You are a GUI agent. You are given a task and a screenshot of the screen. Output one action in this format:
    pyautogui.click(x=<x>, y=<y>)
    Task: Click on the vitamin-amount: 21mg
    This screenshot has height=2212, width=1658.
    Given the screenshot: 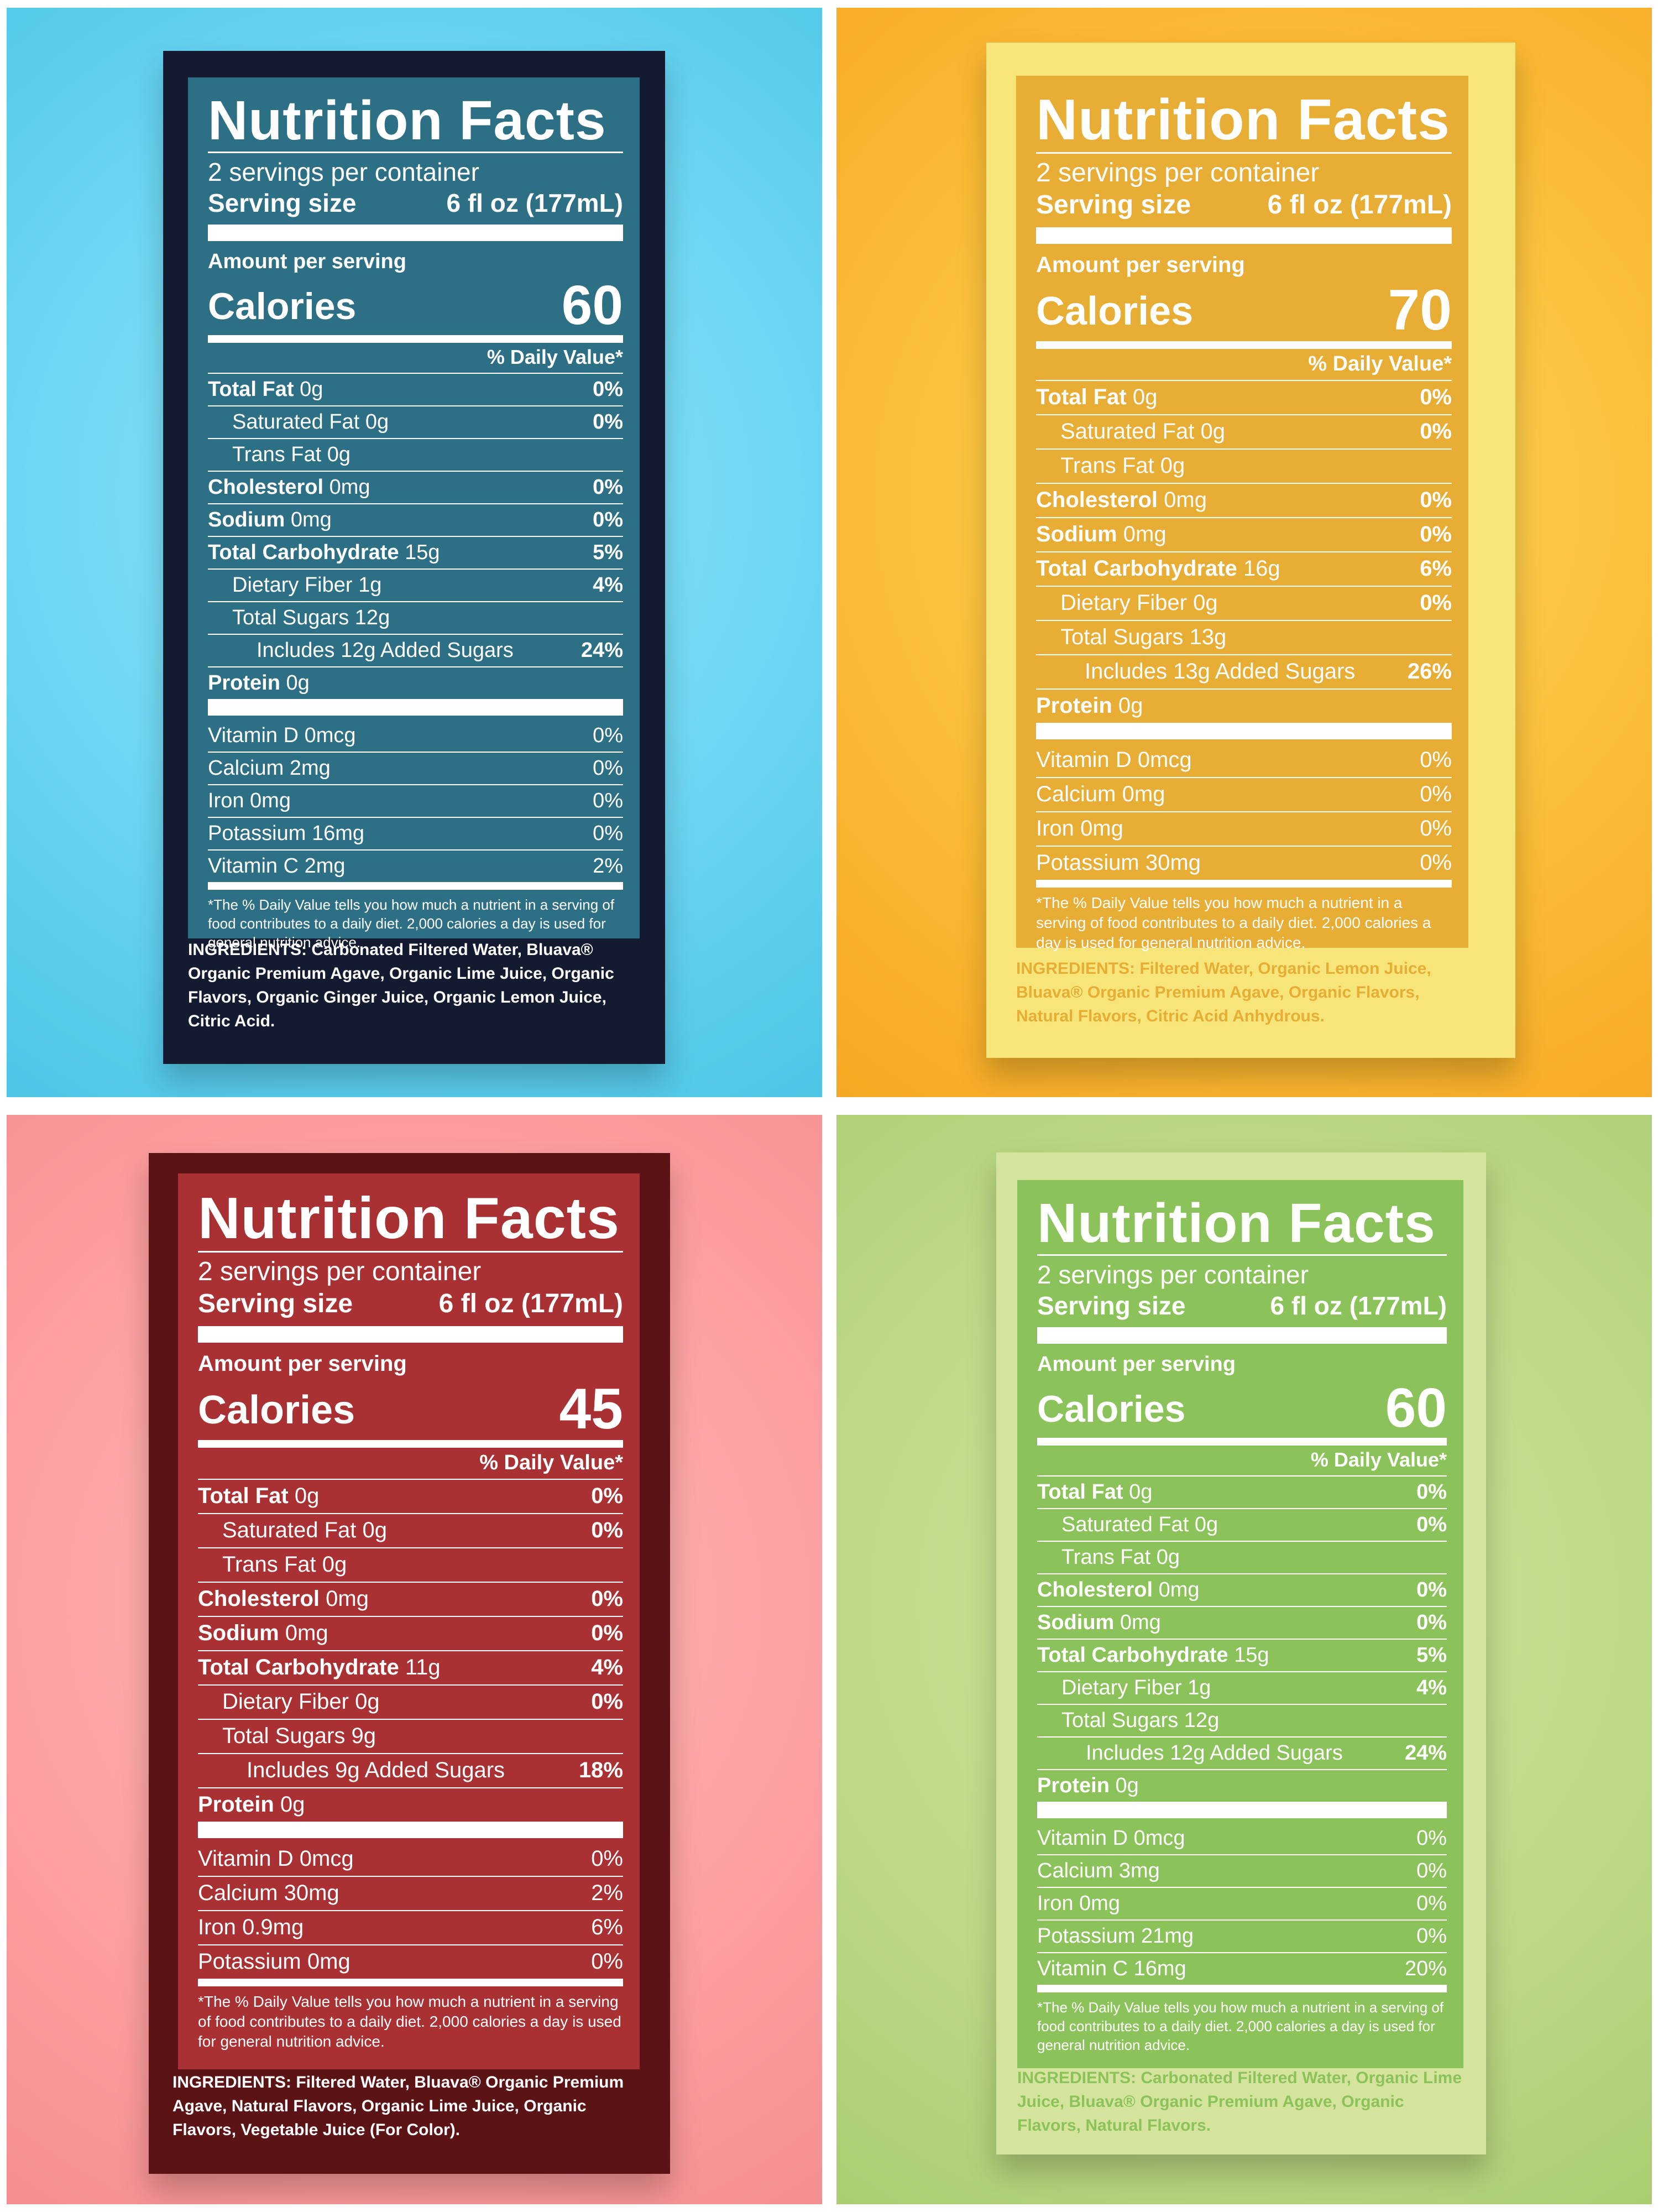 What is the action you would take?
    pyautogui.click(x=1167, y=1936)
    